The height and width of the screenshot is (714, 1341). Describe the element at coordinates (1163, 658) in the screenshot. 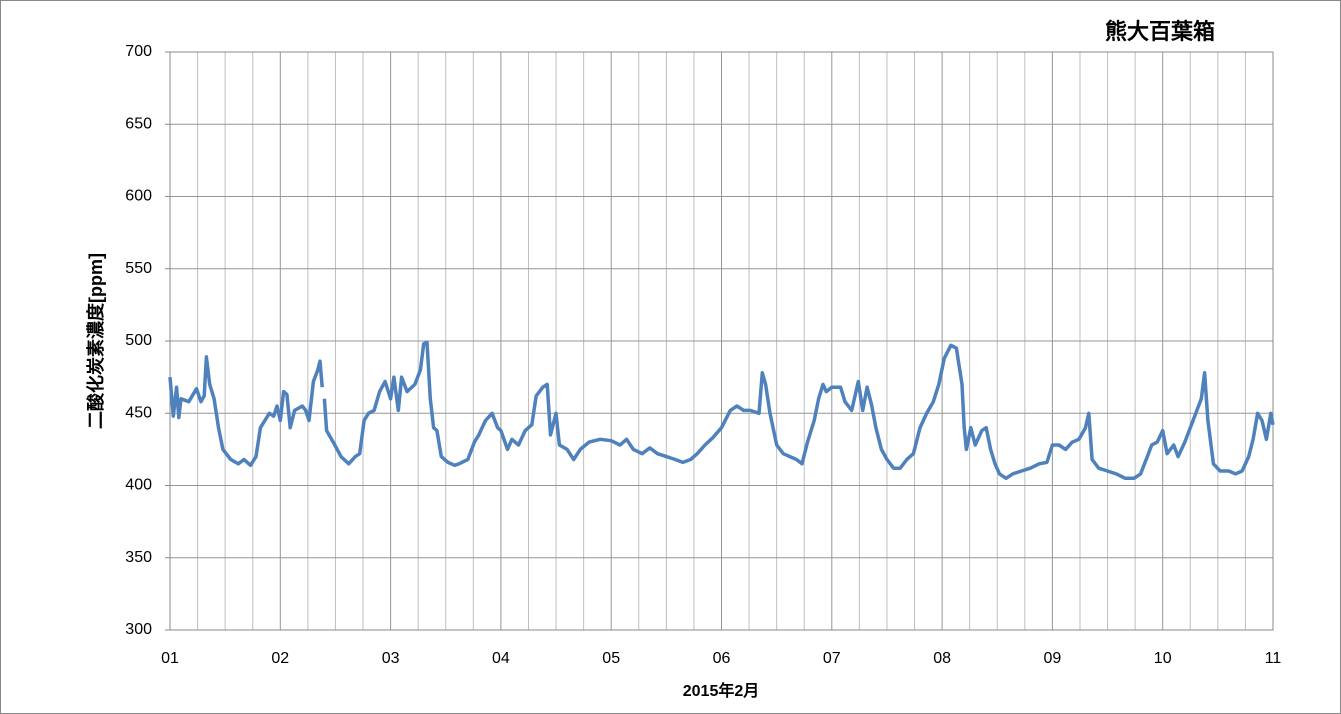

I see `x-tick-label: 10` at that location.